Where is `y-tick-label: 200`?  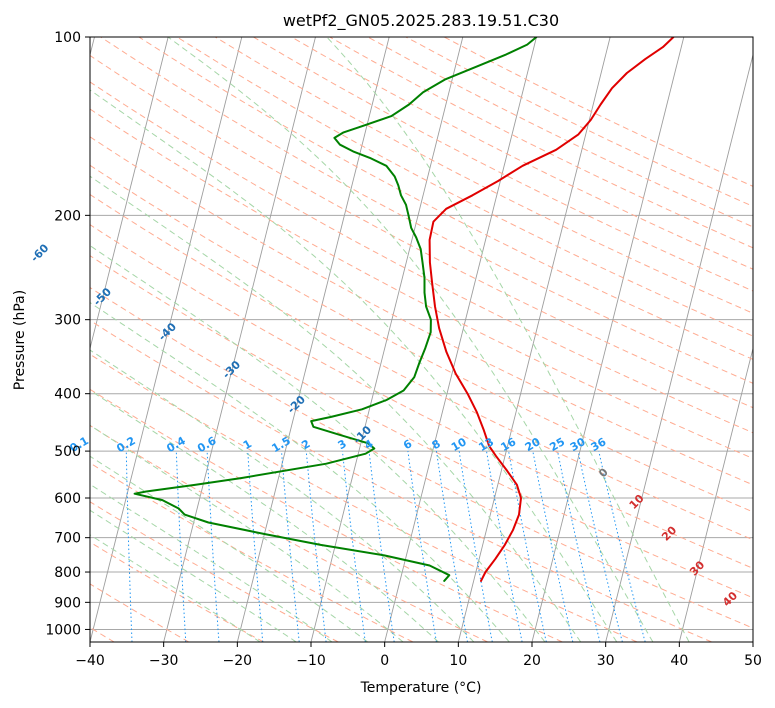
y-tick-label: 200 is located at coordinates (67, 216).